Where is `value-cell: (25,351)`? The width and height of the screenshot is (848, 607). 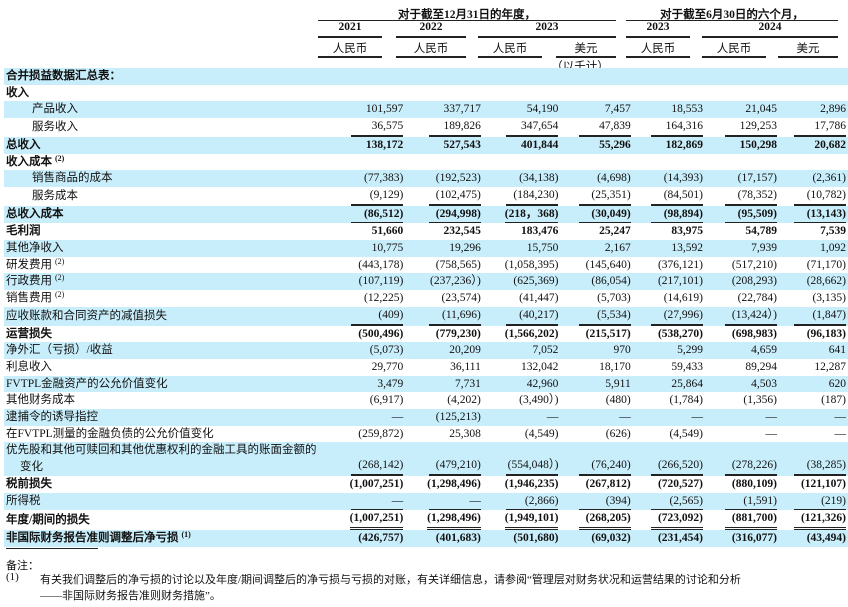 value-cell: (25,351) is located at coordinates (596, 196).